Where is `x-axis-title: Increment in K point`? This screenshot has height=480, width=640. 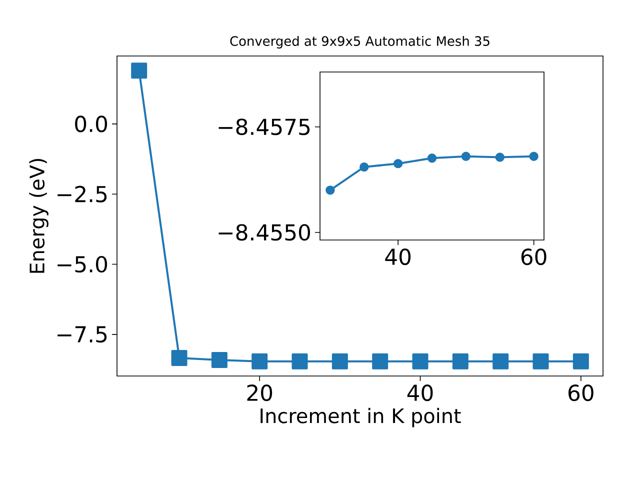 x-axis-title: Increment in K point is located at coordinates (360, 418).